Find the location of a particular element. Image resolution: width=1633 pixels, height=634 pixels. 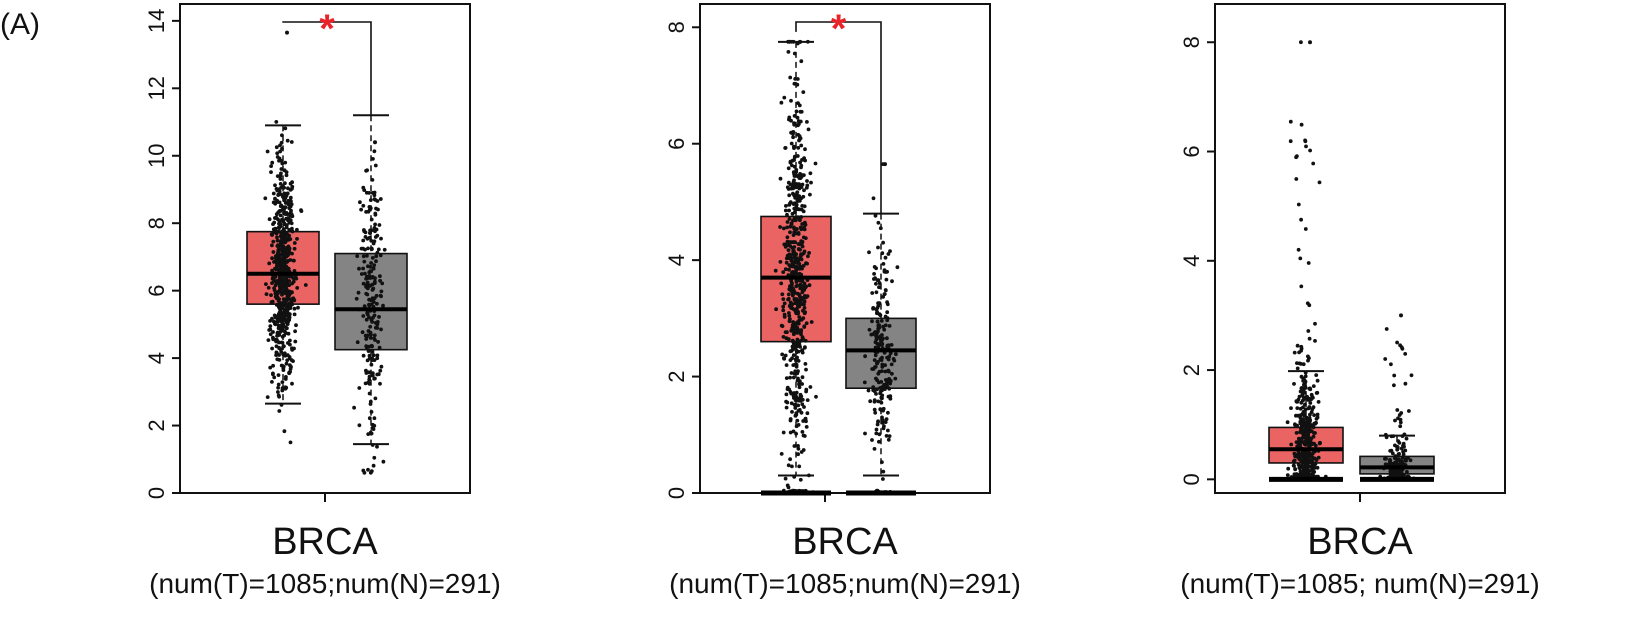

data-points is located at coordinates (285, 237).